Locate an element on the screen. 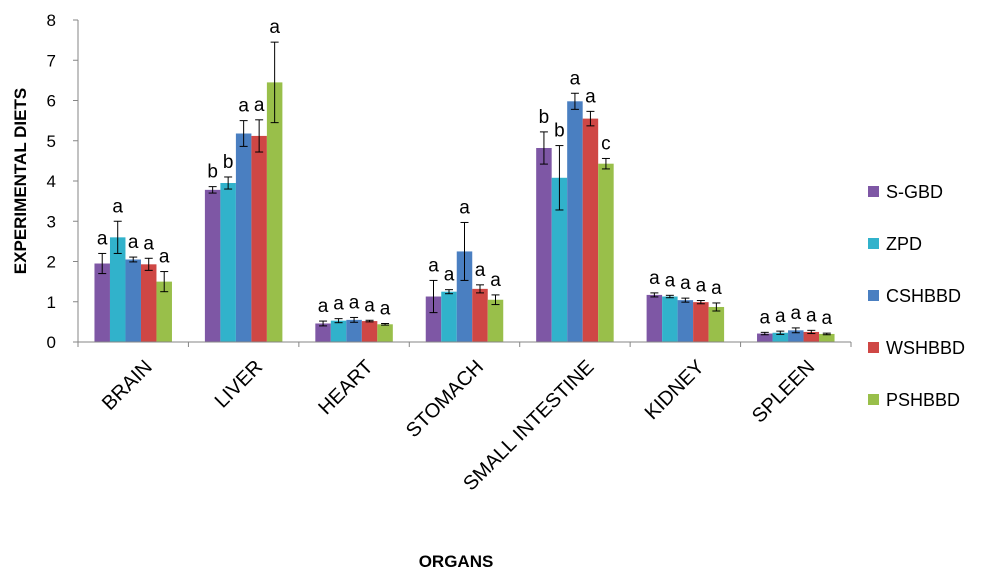  y-ticks-layer: 0 1 2 3 4 5 6 7 8 is located at coordinates (62, 181).